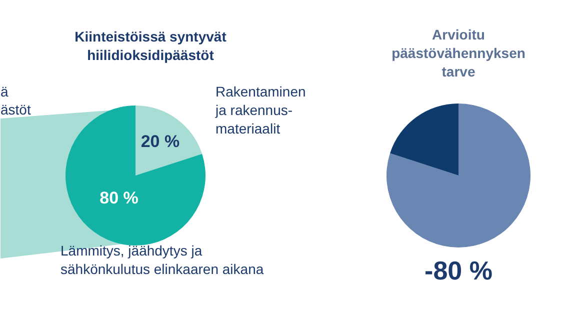 This screenshot has width=570, height=320. What do you see at coordinates (160, 142) in the screenshot?
I see `data-label: 20 %` at bounding box center [160, 142].